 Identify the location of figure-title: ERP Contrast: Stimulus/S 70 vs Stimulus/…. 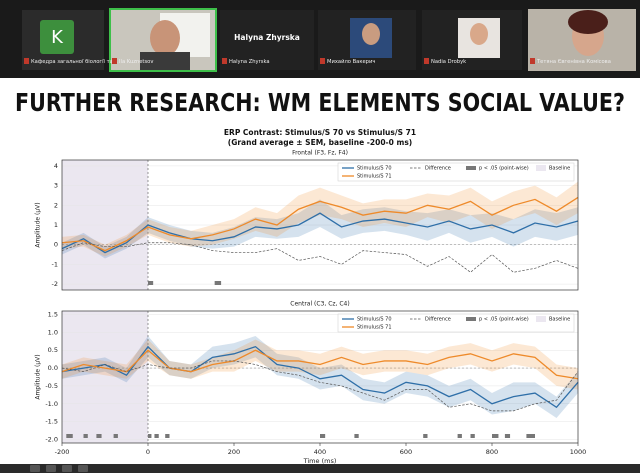
(320, 132).